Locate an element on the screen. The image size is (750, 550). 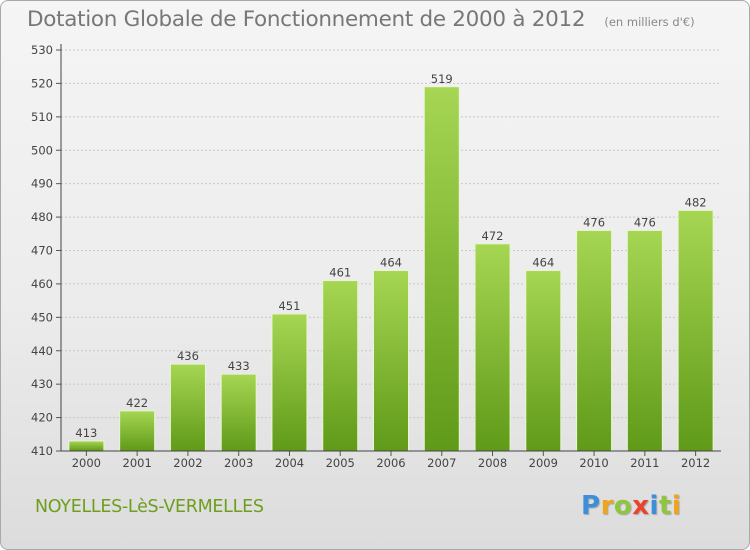
x-tick-label: 2006 is located at coordinates (390, 463).